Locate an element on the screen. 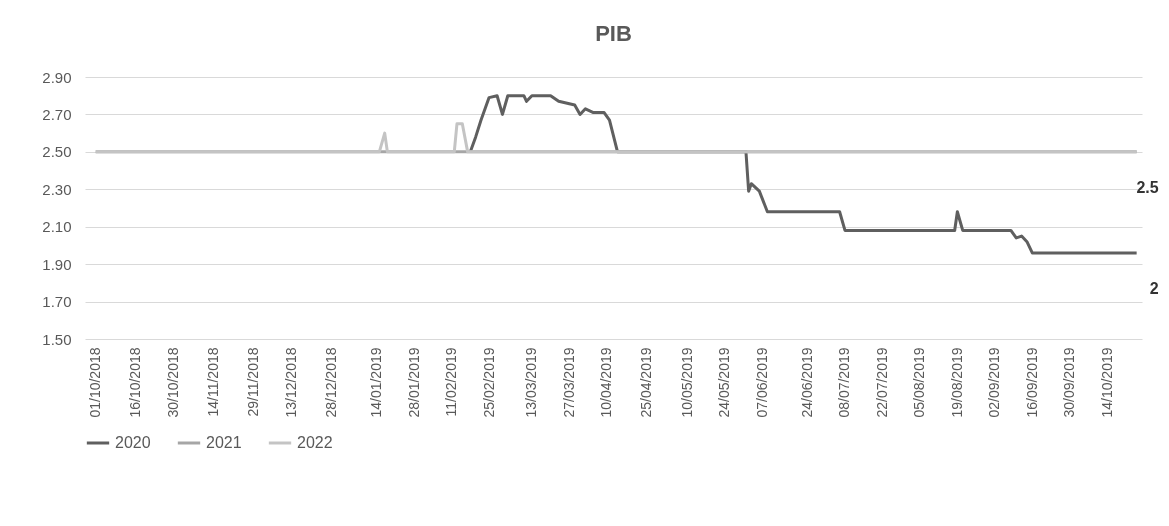 The width and height of the screenshot is (1169, 526). x-tick-label: 13/12/2018 is located at coordinates (290, 382).